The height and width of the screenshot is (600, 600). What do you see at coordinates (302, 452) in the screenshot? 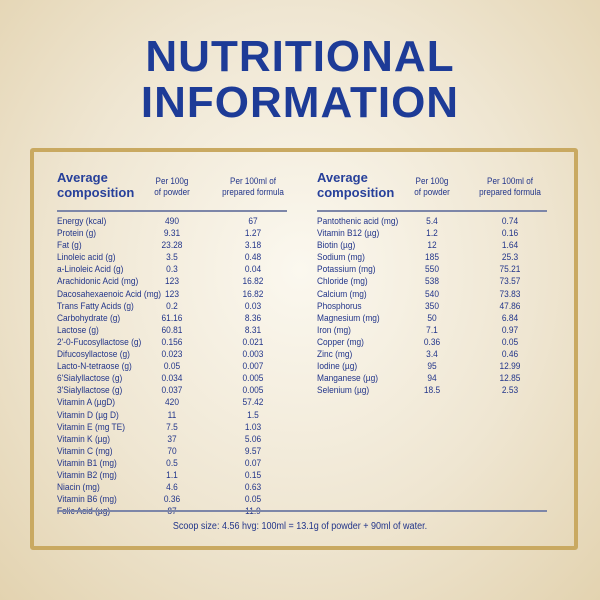
I see `table-row: Vitamin C (mg) 70 9.57` at bounding box center [302, 452].